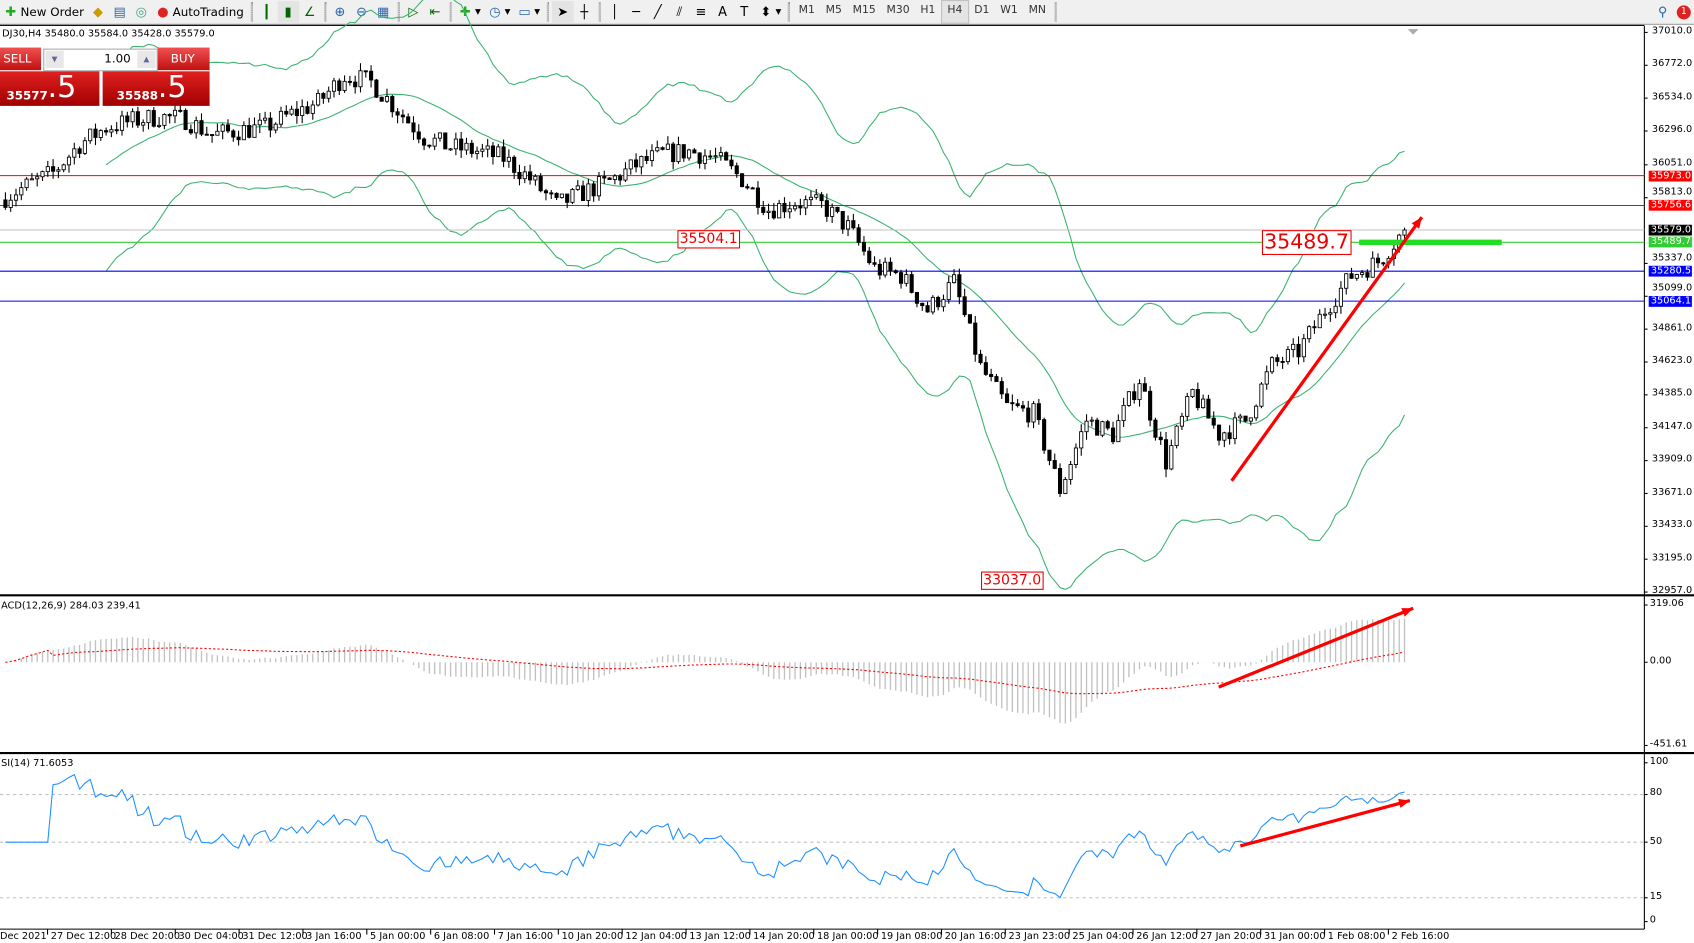 The width and height of the screenshot is (1694, 943). Describe the element at coordinates (156, 87) in the screenshot. I see `buy-price-button: 35588 .5` at that location.